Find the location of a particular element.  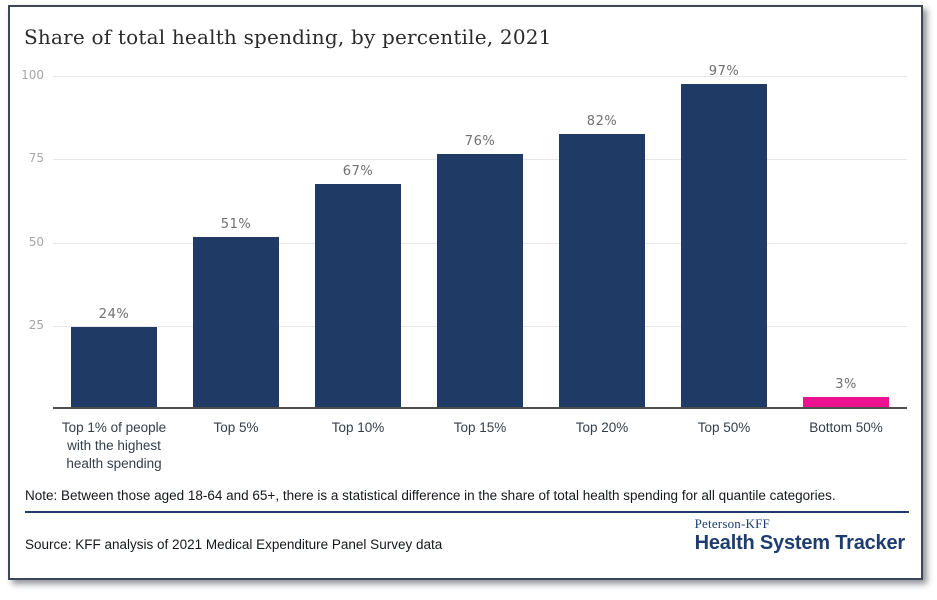

bar-value-label: 67% is located at coordinates (358, 171).